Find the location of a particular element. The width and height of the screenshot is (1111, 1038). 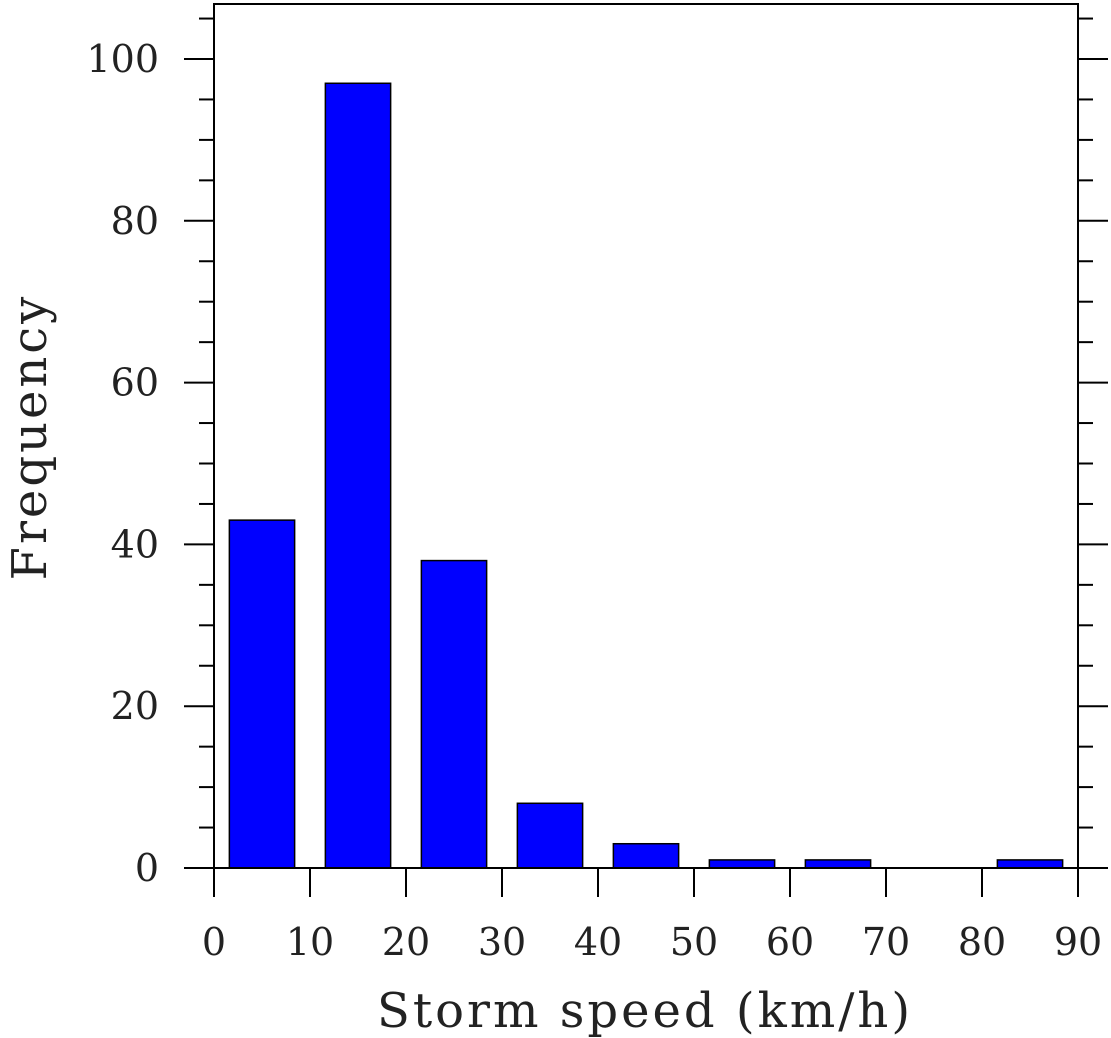

y-tick-label: 100 is located at coordinates (122, 59).